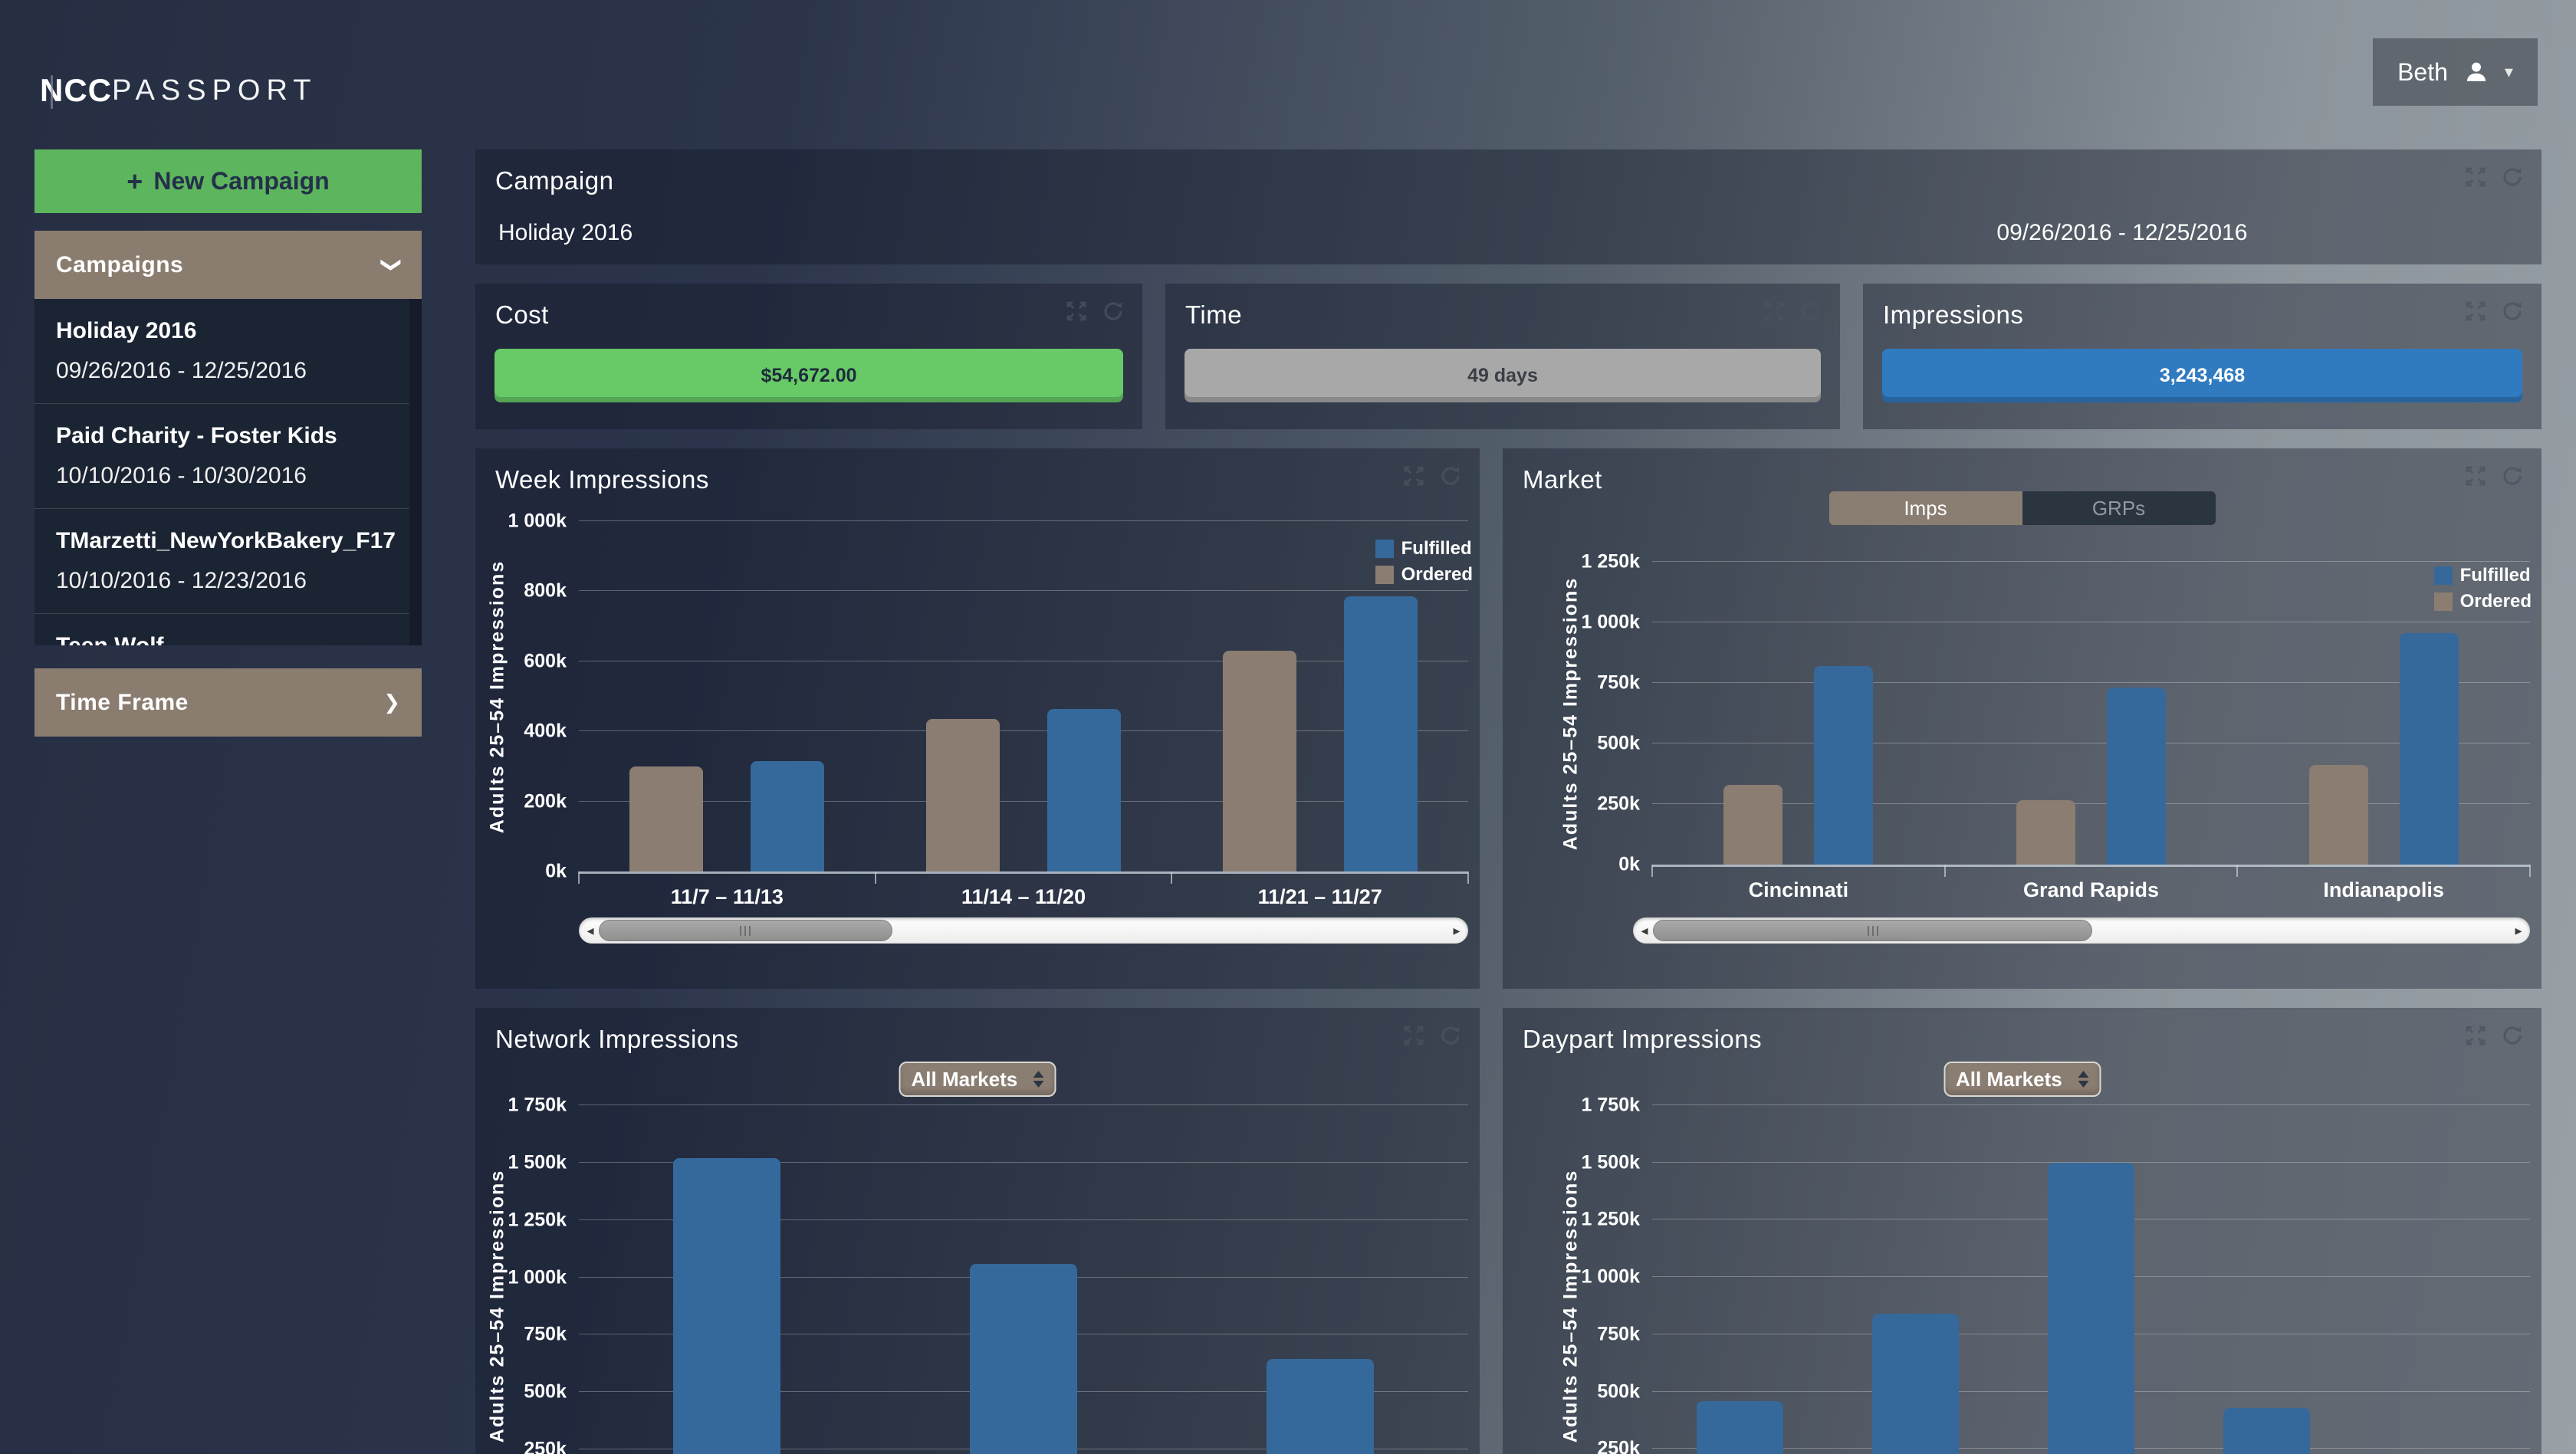 Image resolution: width=2576 pixels, height=1454 pixels. I want to click on person-icon, so click(2476, 72).